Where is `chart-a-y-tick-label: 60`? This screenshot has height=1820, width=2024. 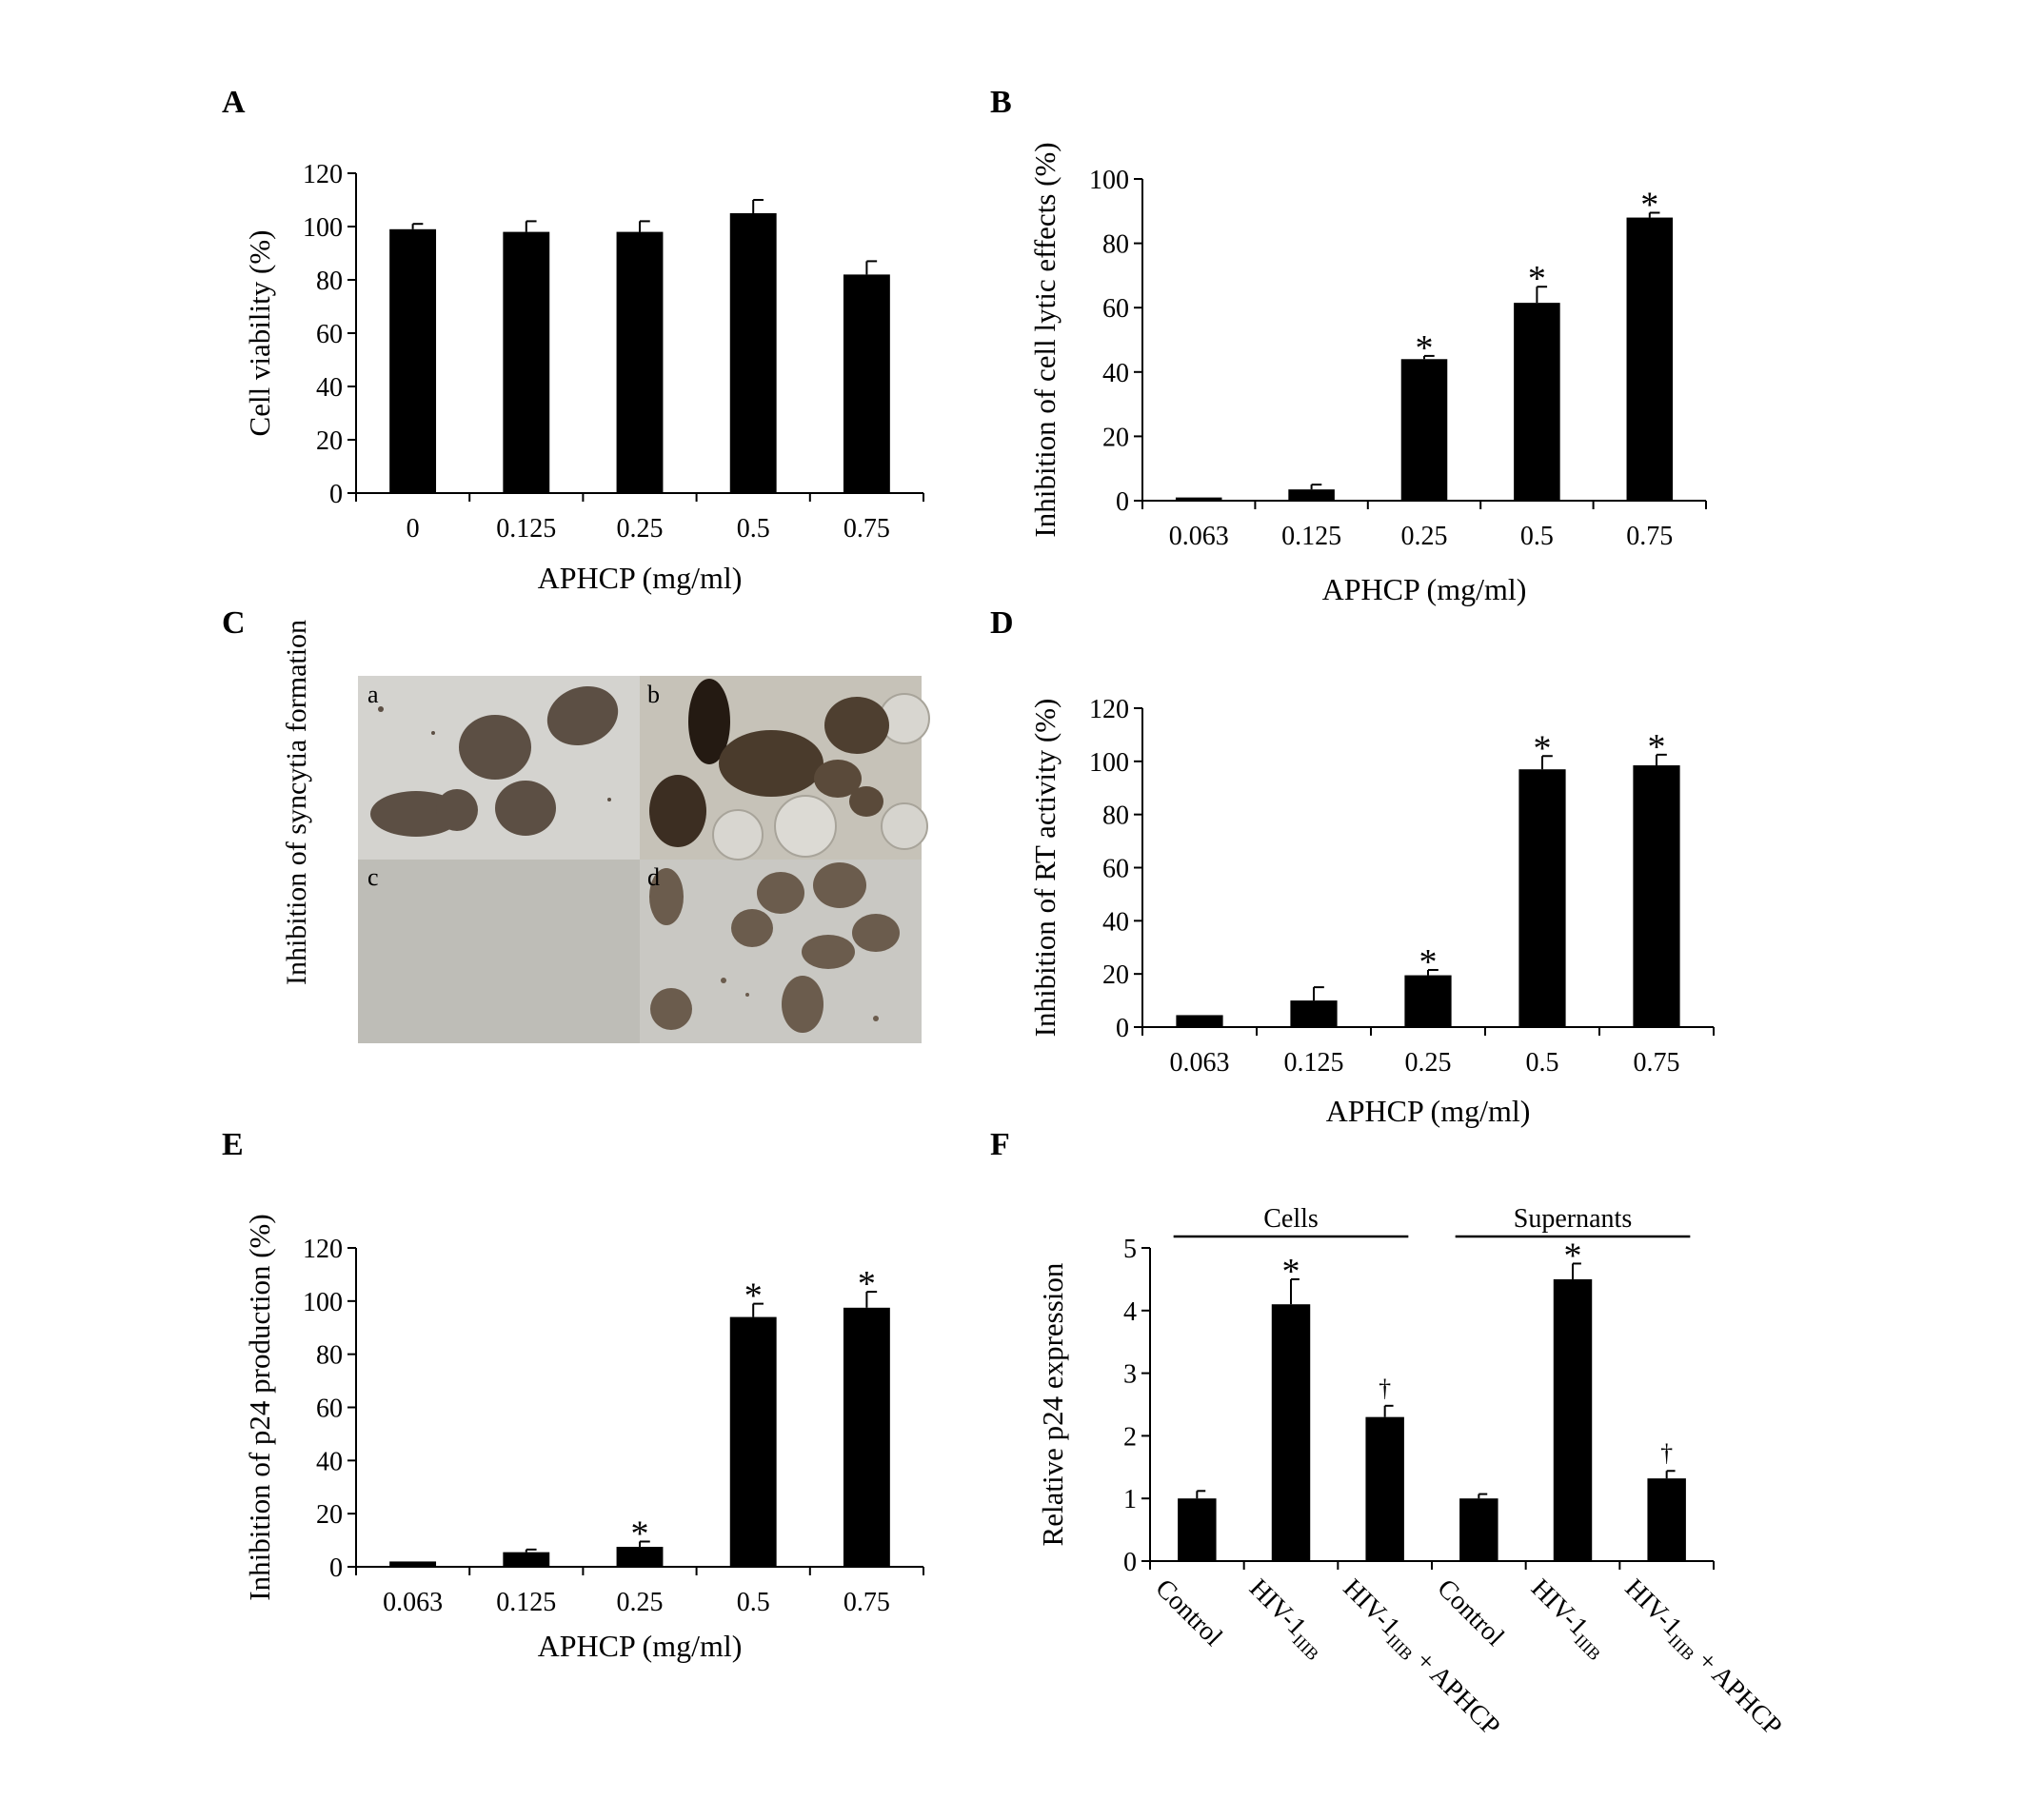 chart-a-y-tick-label: 60 is located at coordinates (329, 334).